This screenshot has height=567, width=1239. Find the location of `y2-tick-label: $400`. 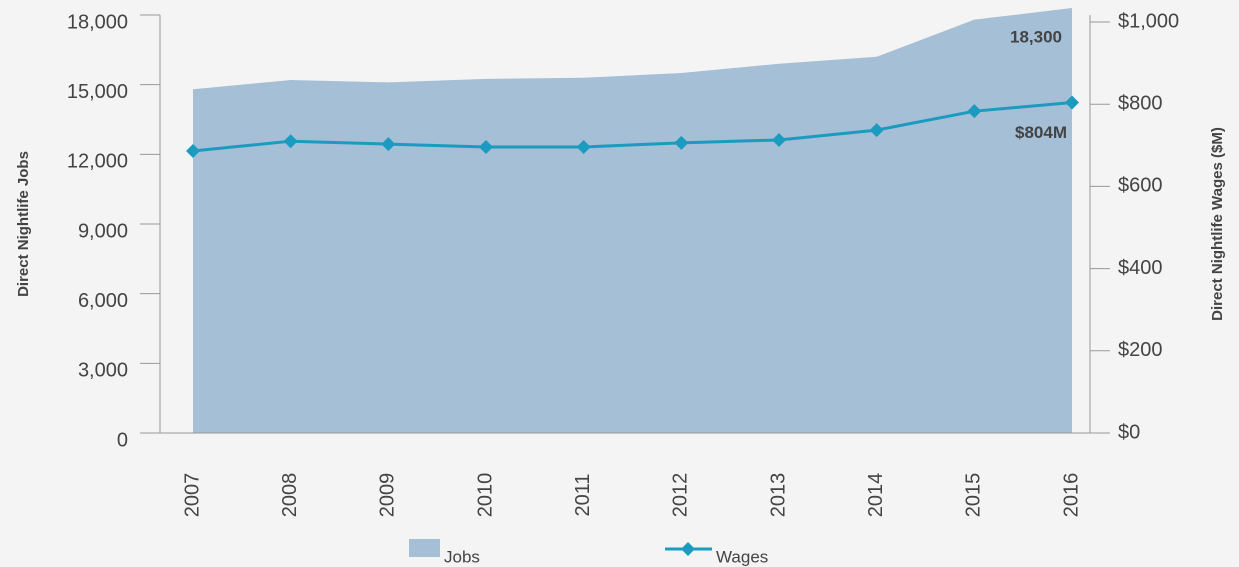

y2-tick-label: $400 is located at coordinates (1140, 268).